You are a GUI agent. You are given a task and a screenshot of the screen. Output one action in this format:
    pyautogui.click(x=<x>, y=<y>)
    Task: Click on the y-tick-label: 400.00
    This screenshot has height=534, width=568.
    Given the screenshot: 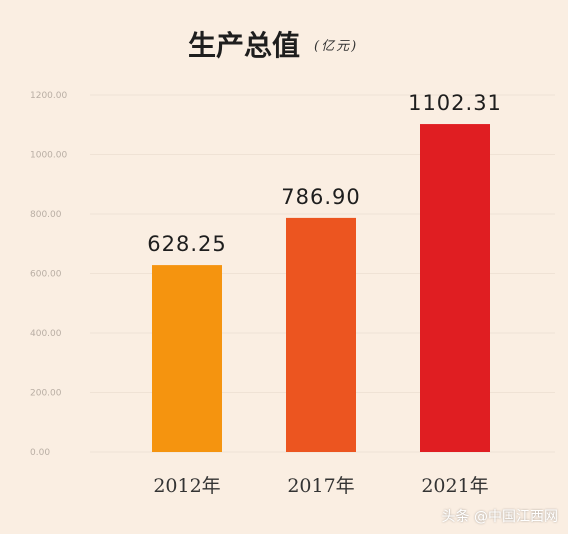 What is the action you would take?
    pyautogui.click(x=46, y=334)
    